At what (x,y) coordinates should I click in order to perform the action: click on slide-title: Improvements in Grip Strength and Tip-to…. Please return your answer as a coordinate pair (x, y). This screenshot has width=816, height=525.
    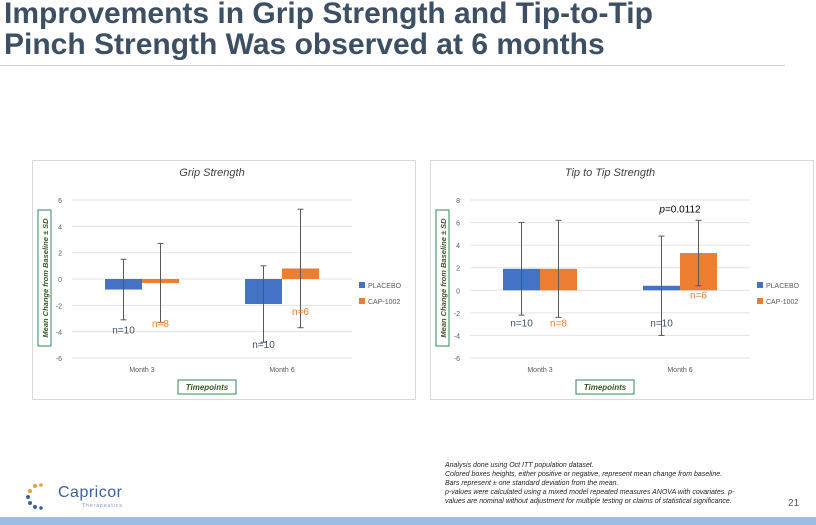
    Looking at the image, I should click on (399, 30).